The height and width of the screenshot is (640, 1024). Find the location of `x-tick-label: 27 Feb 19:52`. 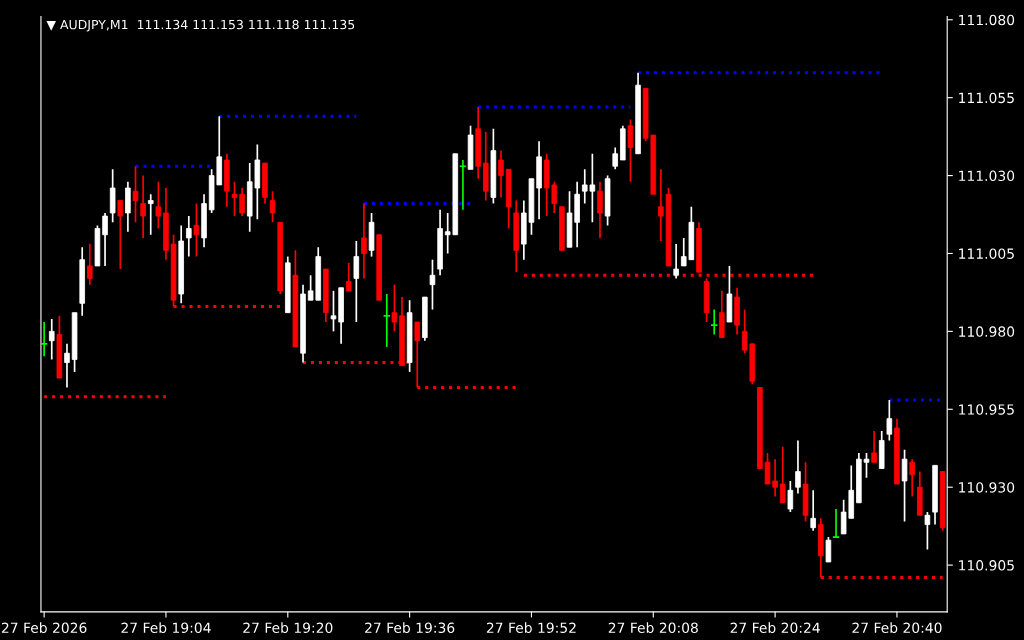

x-tick-label: 27 Feb 19:52 is located at coordinates (531, 628).